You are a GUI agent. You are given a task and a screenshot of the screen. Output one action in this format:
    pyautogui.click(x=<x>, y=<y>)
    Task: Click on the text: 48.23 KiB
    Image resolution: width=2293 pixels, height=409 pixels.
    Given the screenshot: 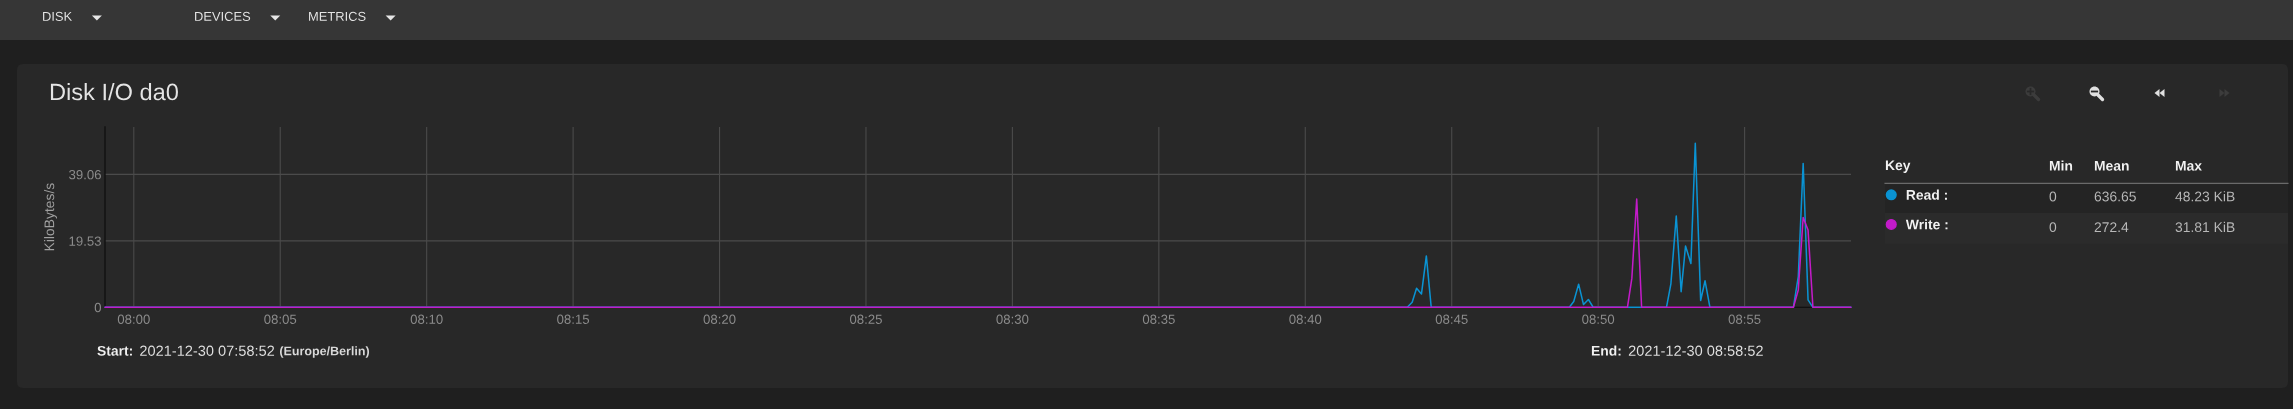 What is the action you would take?
    pyautogui.click(x=2205, y=196)
    